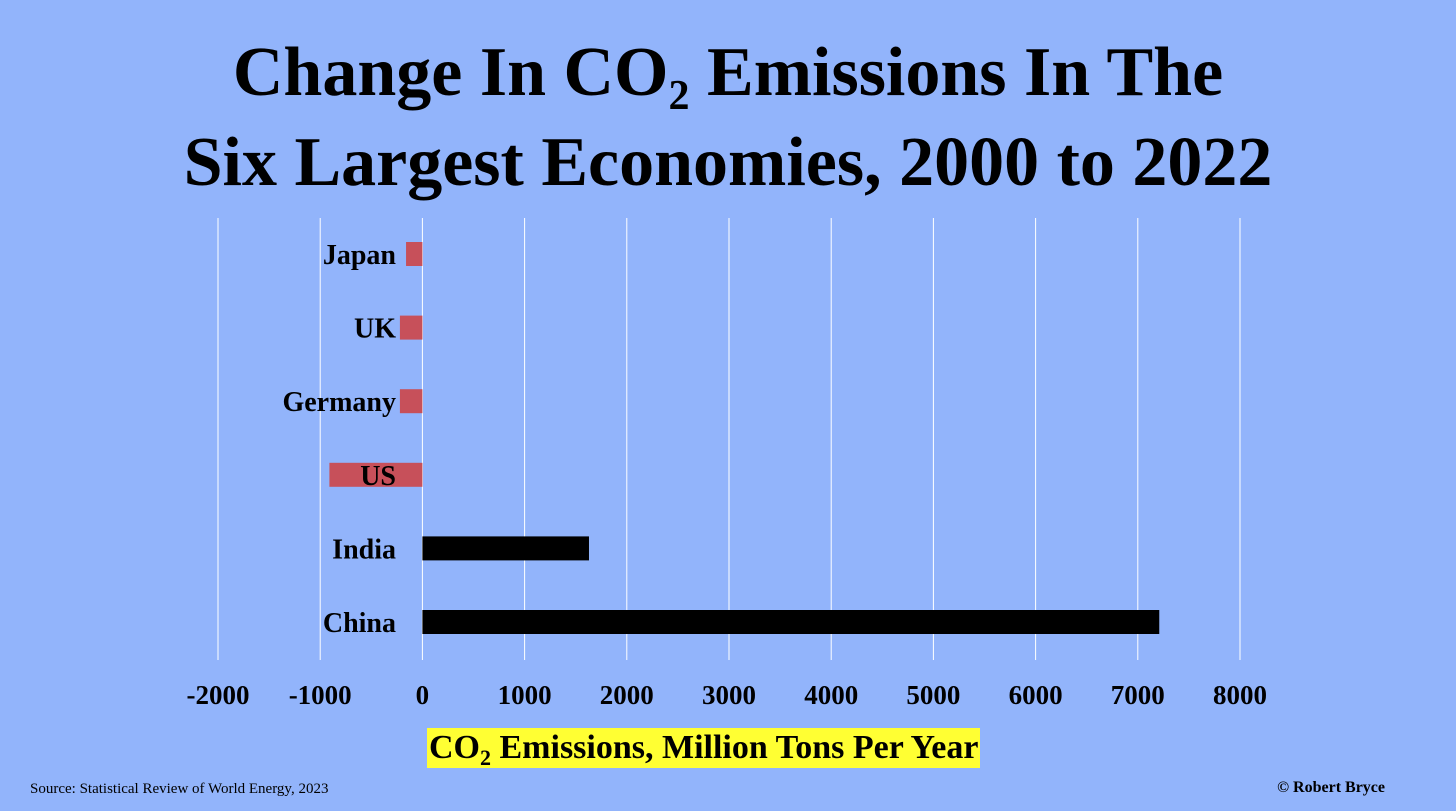 The width and height of the screenshot is (1456, 811). I want to click on x-axis-label-subscript: 2, so click(485, 757).